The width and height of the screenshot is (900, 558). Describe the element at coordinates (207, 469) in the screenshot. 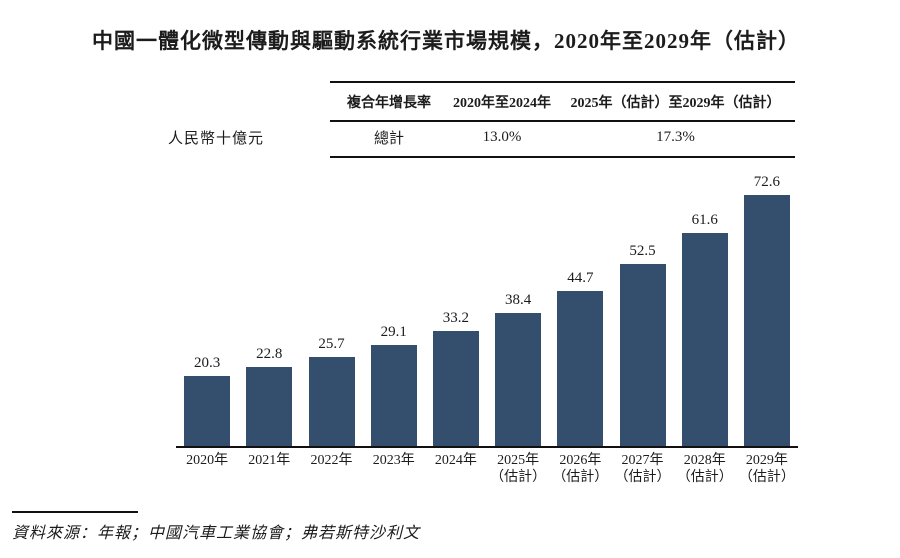

I see `x-tick-label: 2020年` at that location.